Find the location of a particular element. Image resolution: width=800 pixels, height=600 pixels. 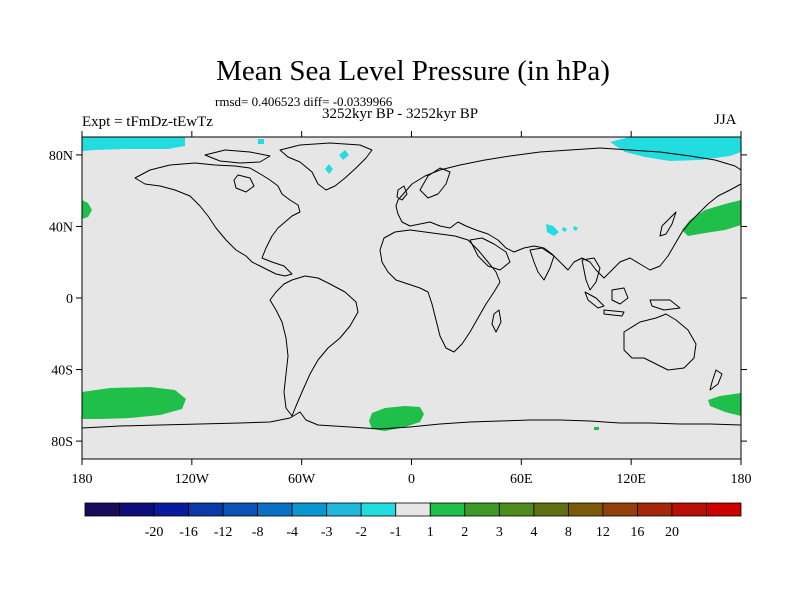

coast-south-america is located at coordinates (314, 346).